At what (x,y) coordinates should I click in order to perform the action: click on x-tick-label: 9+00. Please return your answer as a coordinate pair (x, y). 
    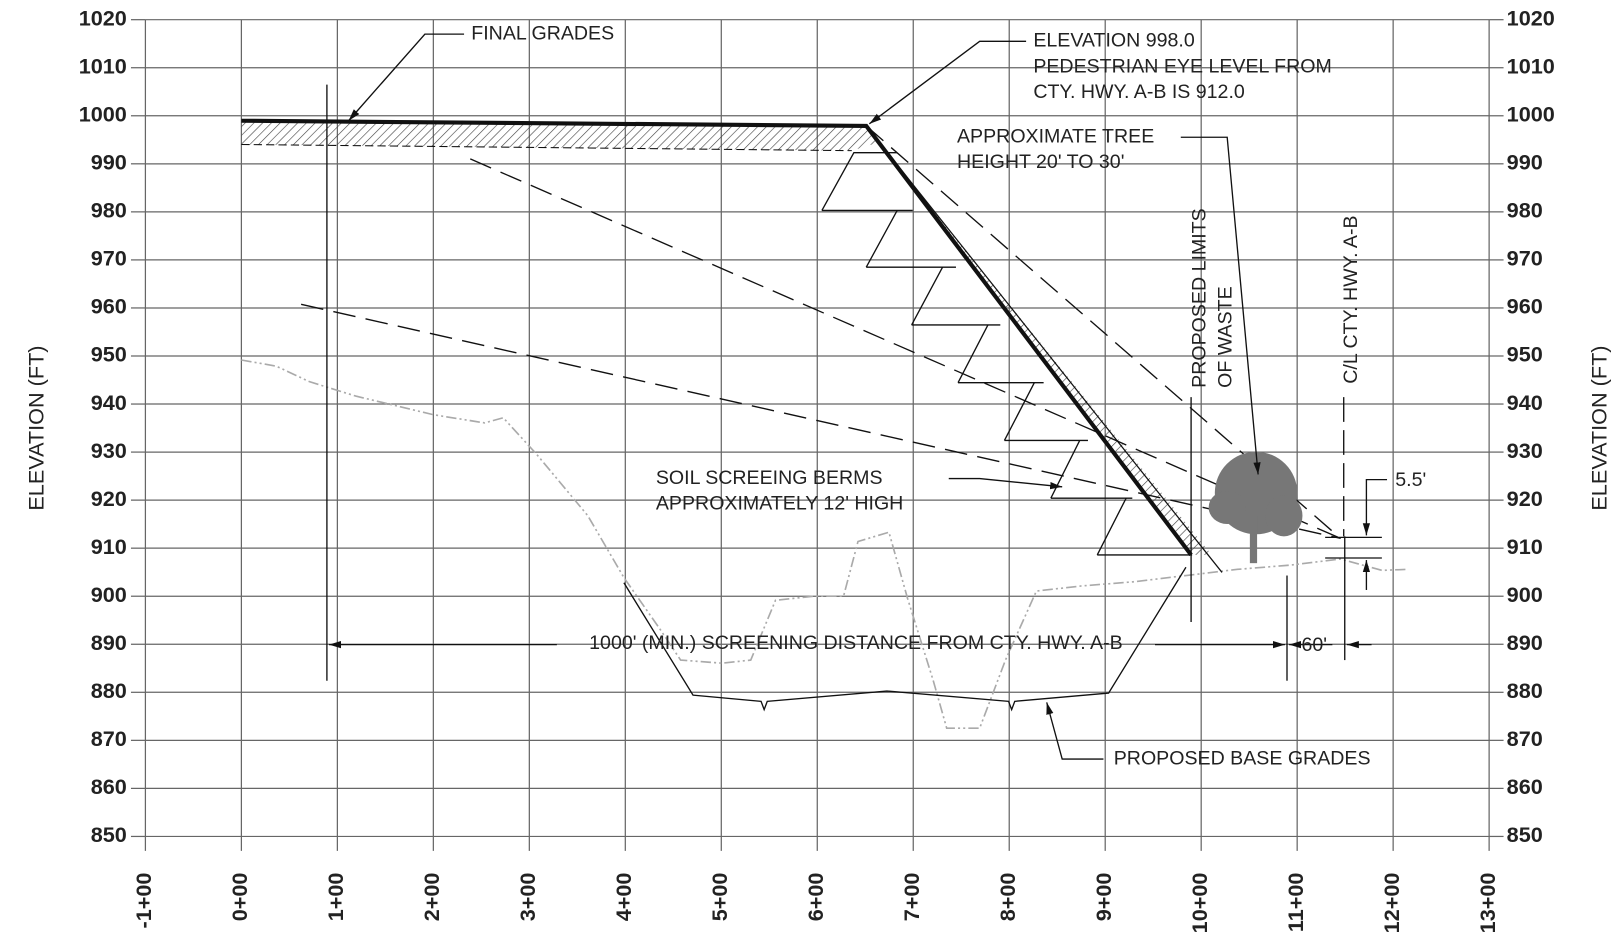
    Looking at the image, I should click on (1103, 897).